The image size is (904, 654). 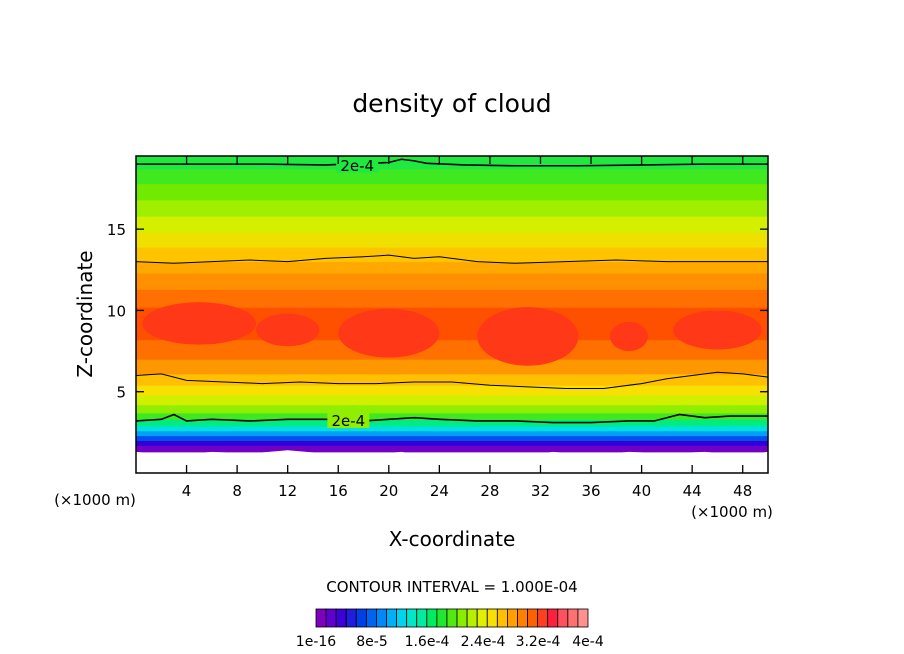 I want to click on contour-label-0: 2e-4, so click(x=357, y=166).